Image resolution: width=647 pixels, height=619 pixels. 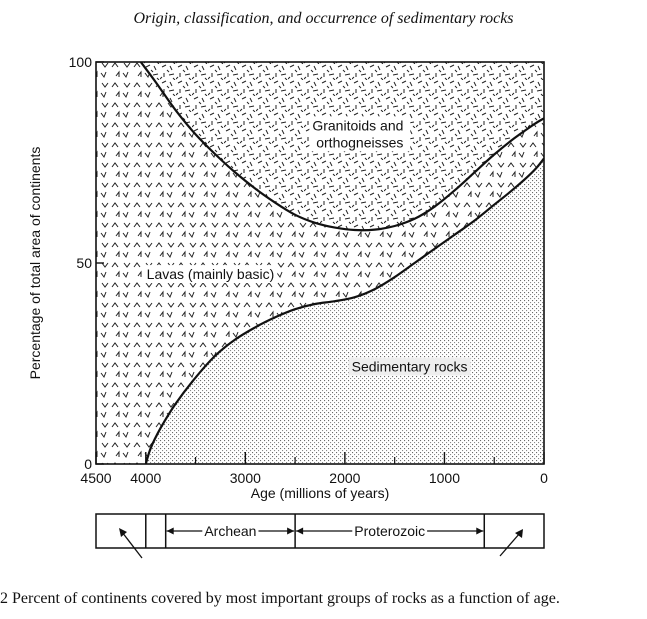 I want to click on region-label-sedimentary: Sedimentary rocks, so click(x=410, y=367).